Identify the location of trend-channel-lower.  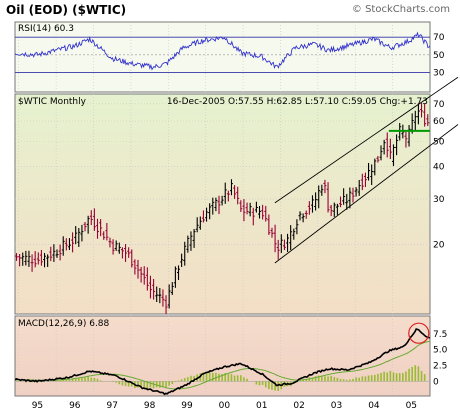
(352, 204).